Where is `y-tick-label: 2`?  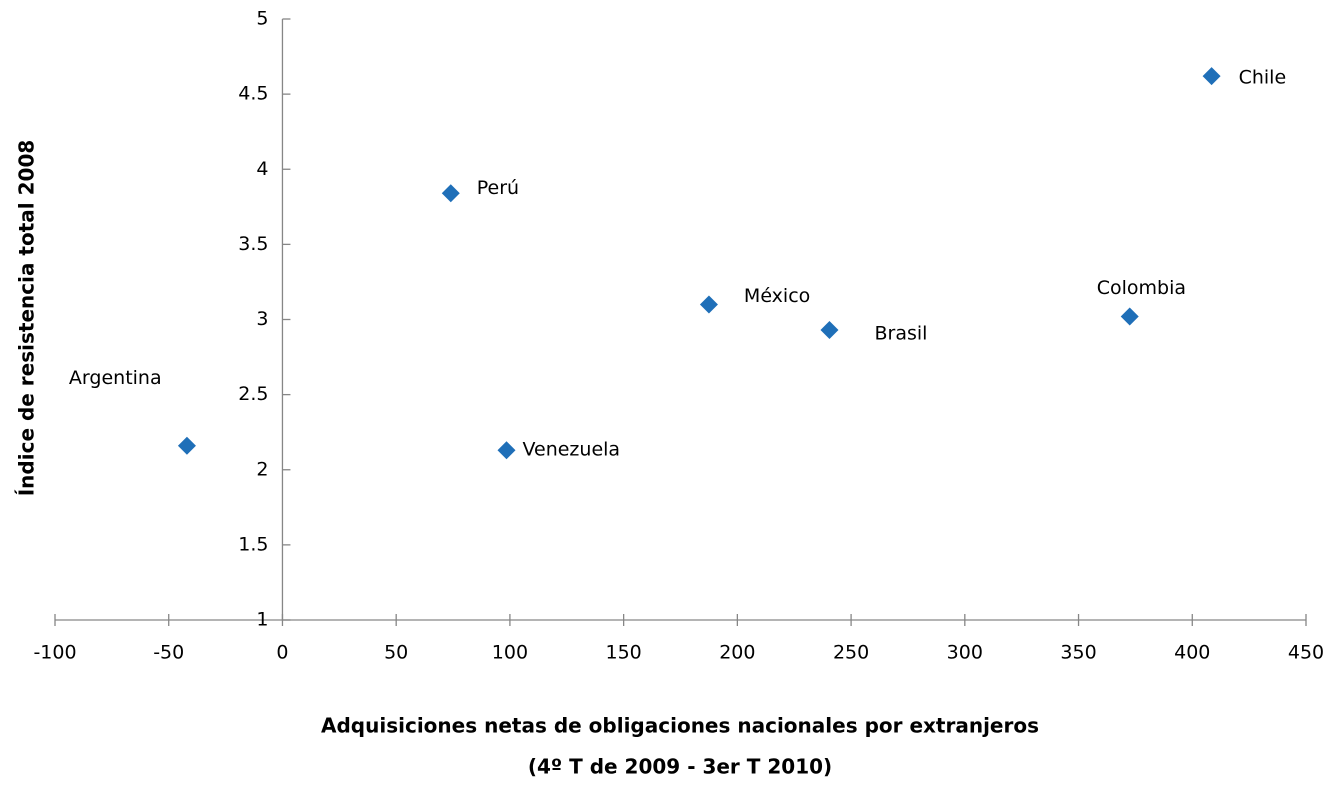 y-tick-label: 2 is located at coordinates (262, 469).